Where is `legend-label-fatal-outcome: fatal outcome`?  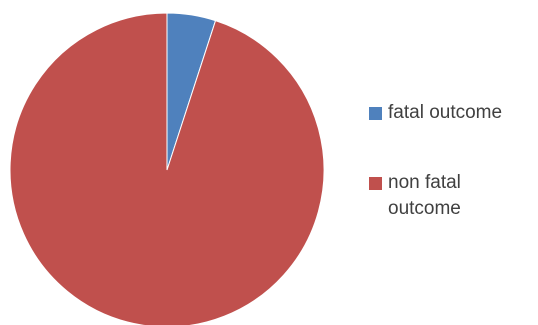
legend-label-fatal-outcome: fatal outcome is located at coordinates (445, 112).